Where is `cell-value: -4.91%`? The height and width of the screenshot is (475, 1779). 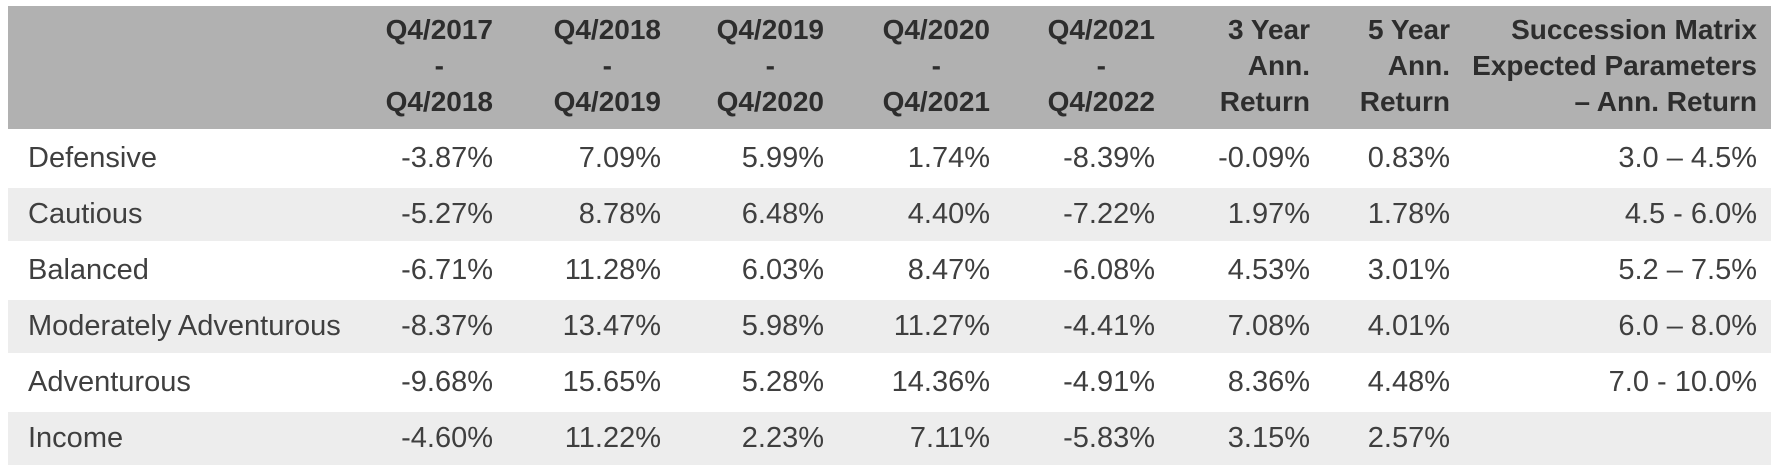
cell-value: -4.91% is located at coordinates (1072, 383).